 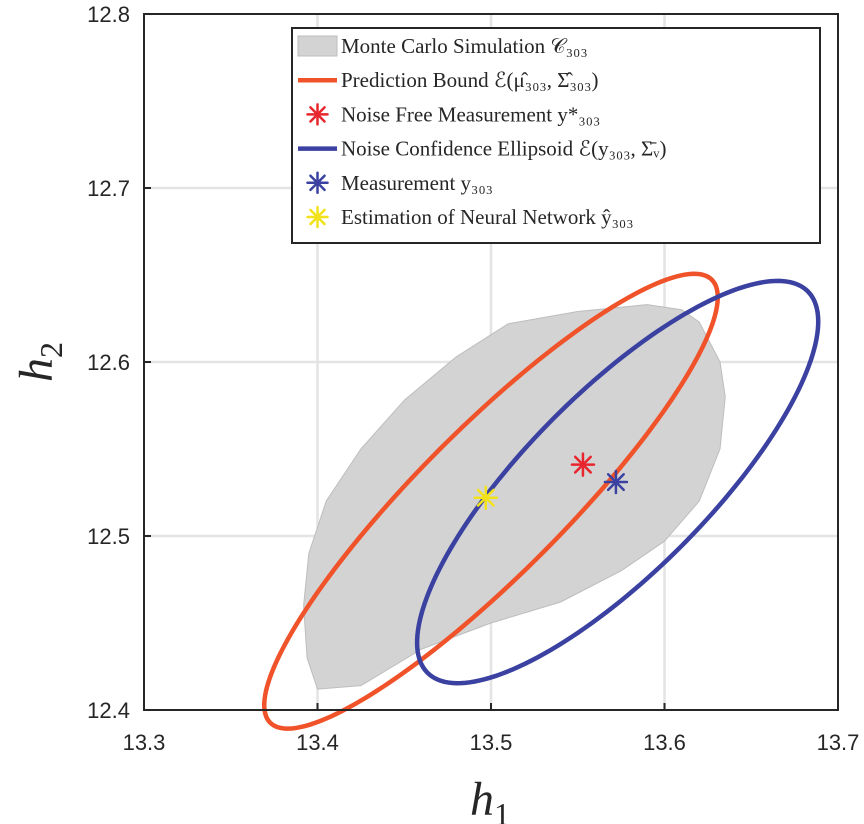 I want to click on x-tick-label: 13.5, so click(x=491, y=742).